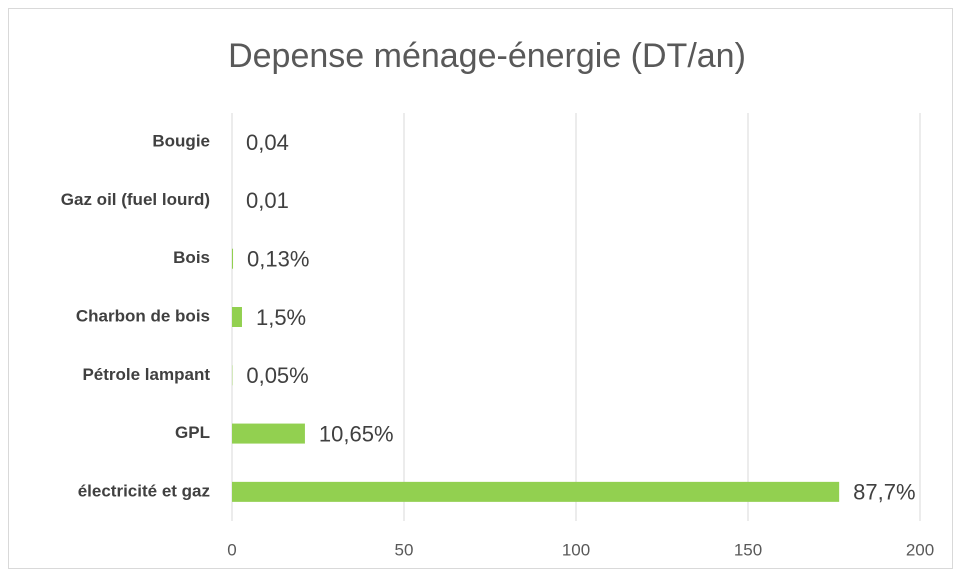 The width and height of the screenshot is (961, 577). I want to click on x-tick-label: 150, so click(748, 549).